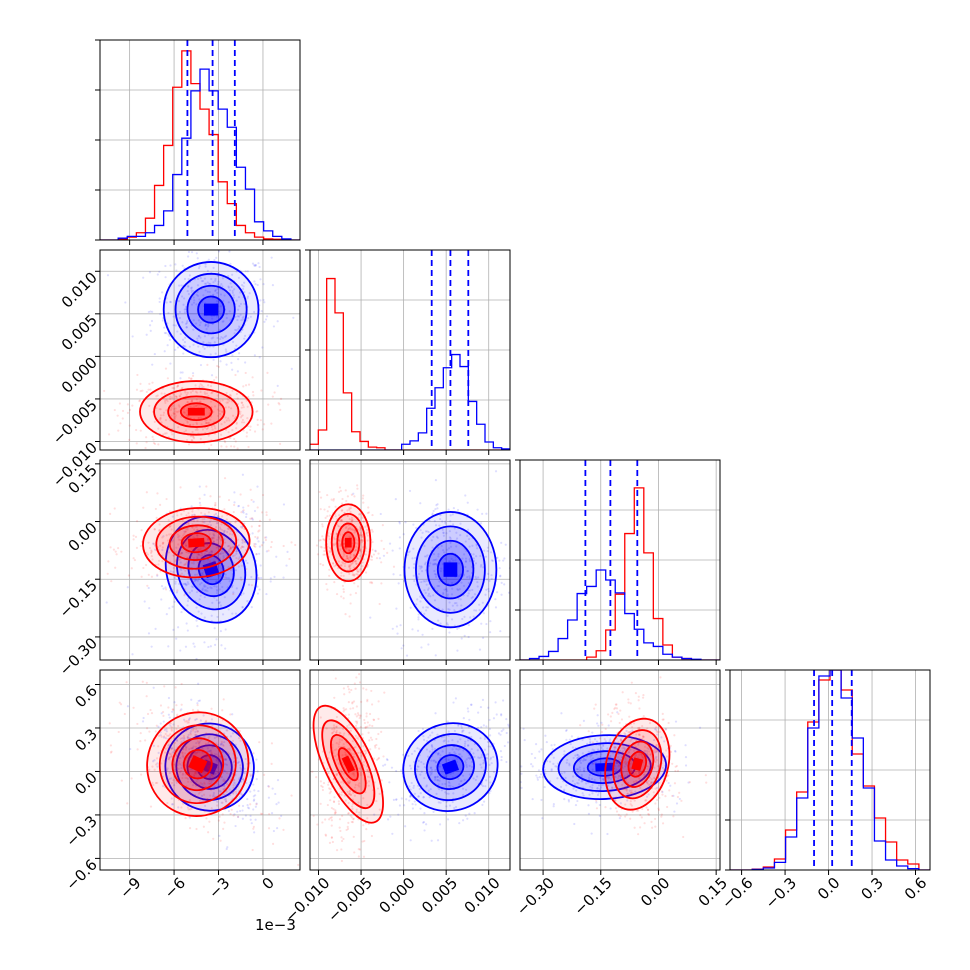 The image size is (970, 970). Describe the element at coordinates (830, 770) in the screenshot. I see `hist-series-a` at that location.